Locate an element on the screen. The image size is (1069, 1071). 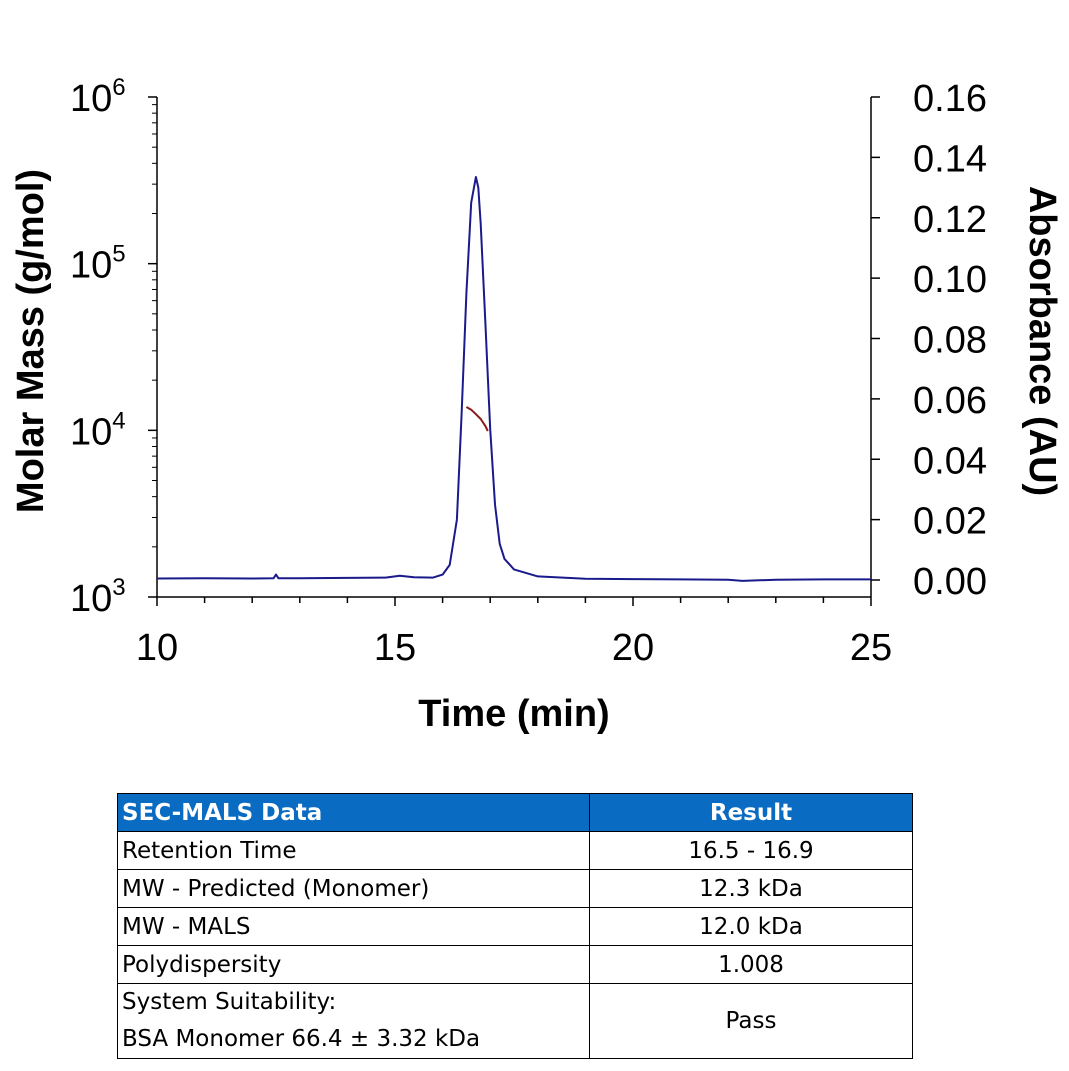
x-axis-title: Time (min) is located at coordinates (513, 714).